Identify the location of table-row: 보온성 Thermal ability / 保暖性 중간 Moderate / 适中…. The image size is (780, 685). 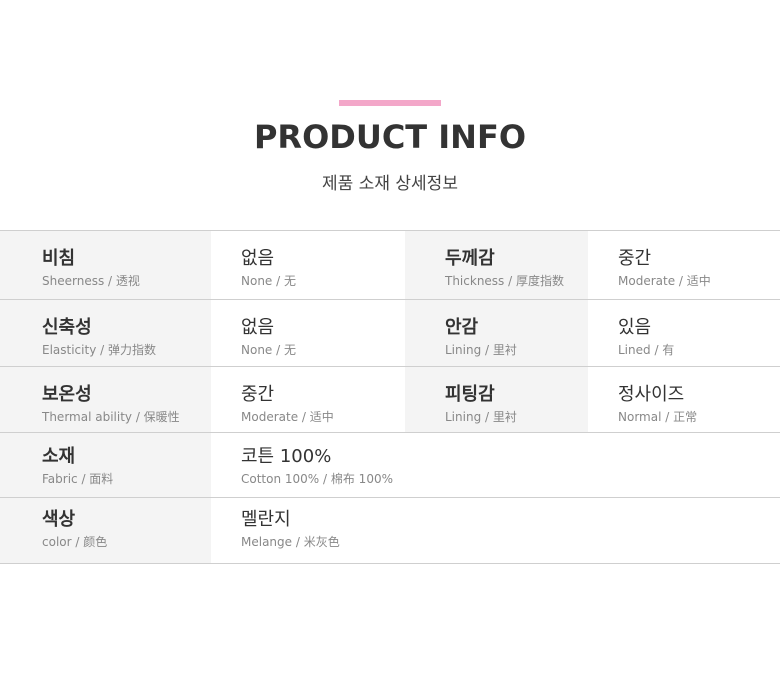
(390, 400).